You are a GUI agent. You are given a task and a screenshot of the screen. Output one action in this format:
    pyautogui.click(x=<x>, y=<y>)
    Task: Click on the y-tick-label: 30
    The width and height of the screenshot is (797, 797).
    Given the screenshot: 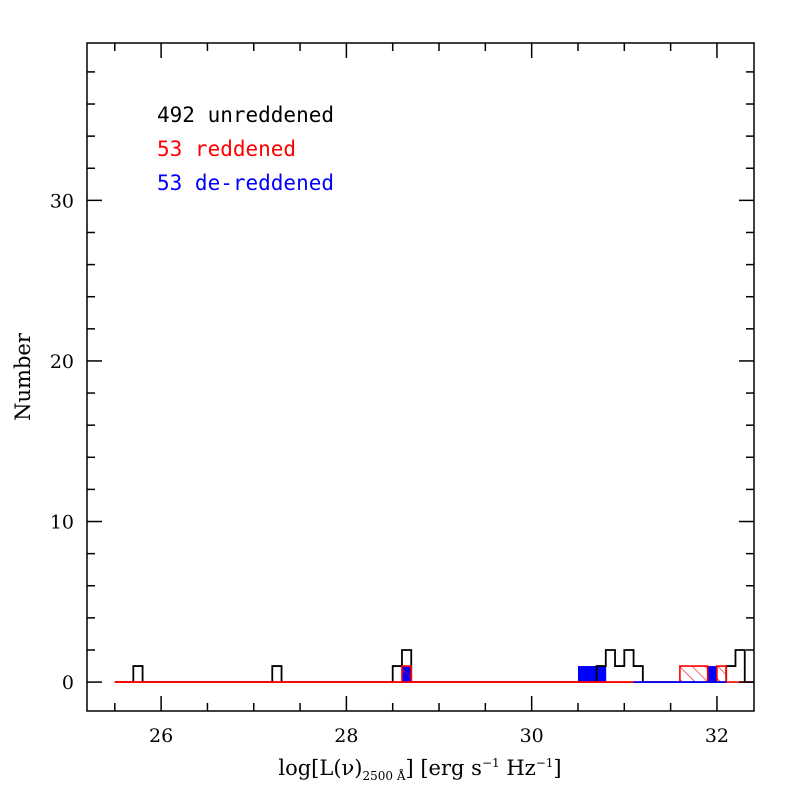 What is the action you would take?
    pyautogui.click(x=62, y=201)
    